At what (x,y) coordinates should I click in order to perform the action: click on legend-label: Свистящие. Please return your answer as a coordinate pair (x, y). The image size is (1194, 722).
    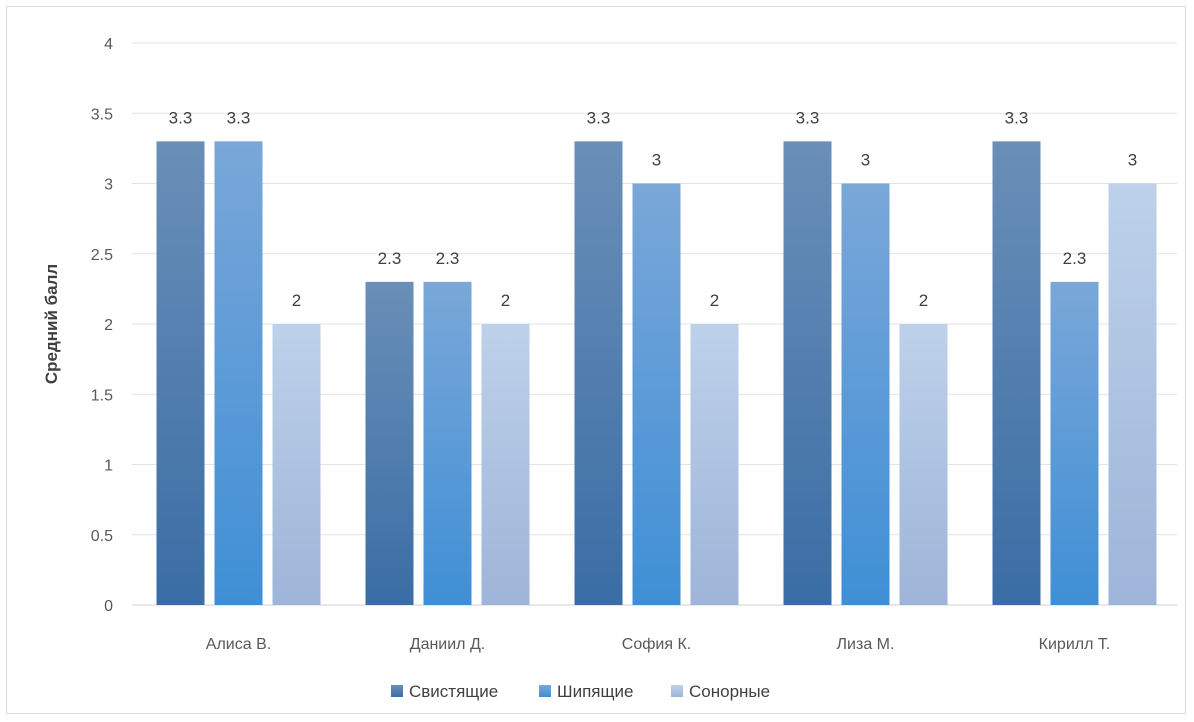
    Looking at the image, I should click on (453, 691).